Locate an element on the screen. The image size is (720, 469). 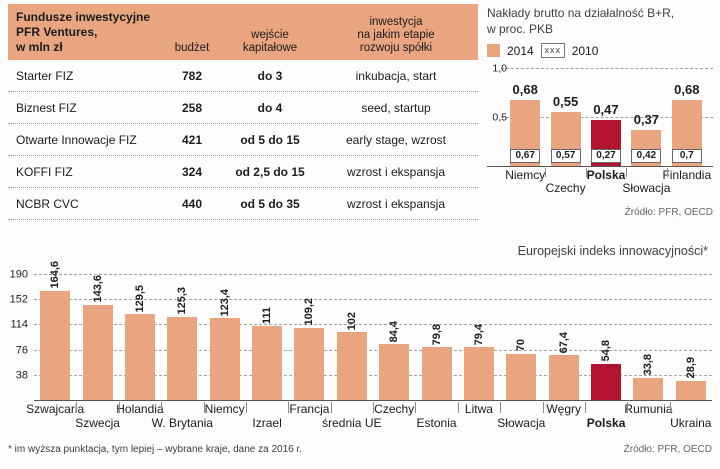
cell-stage: wzrost i ekspansja is located at coordinates (396, 171).